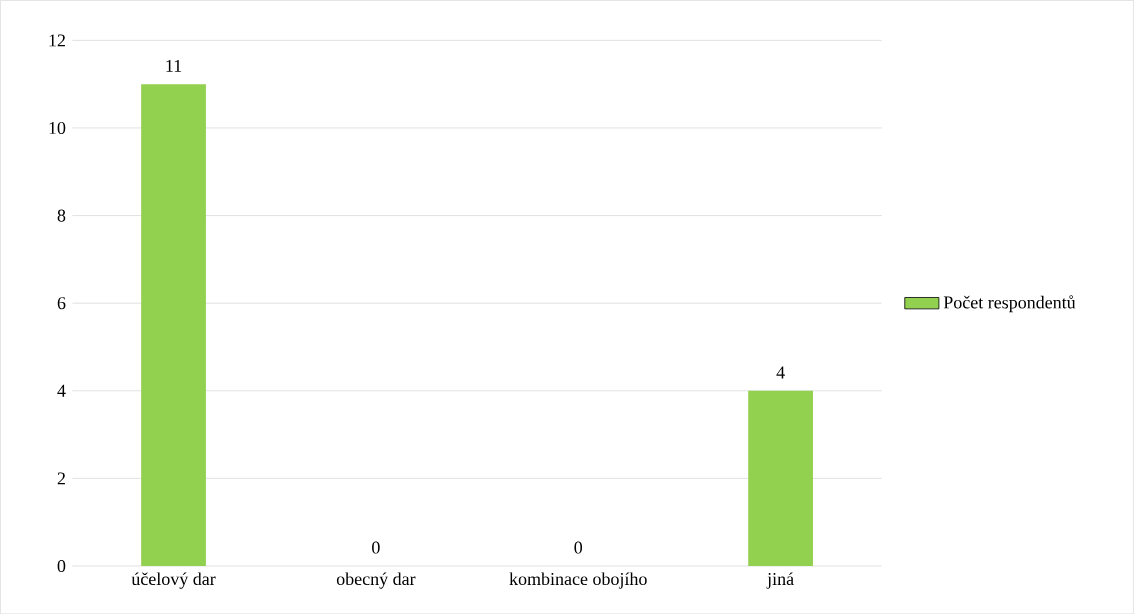 The image size is (1134, 614). What do you see at coordinates (57, 40) in the screenshot?
I see `y-tick-label: 12` at bounding box center [57, 40].